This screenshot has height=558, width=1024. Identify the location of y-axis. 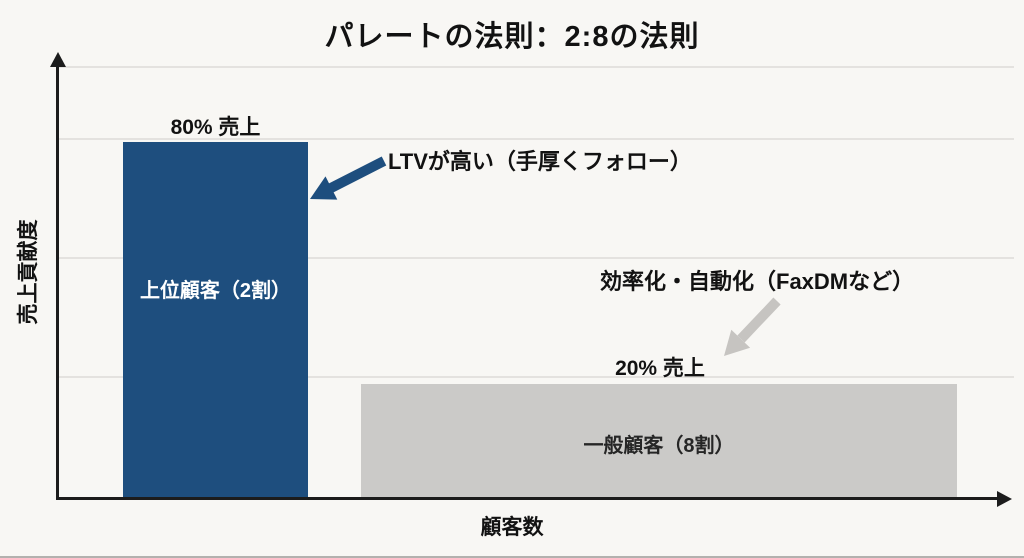
(57, 282).